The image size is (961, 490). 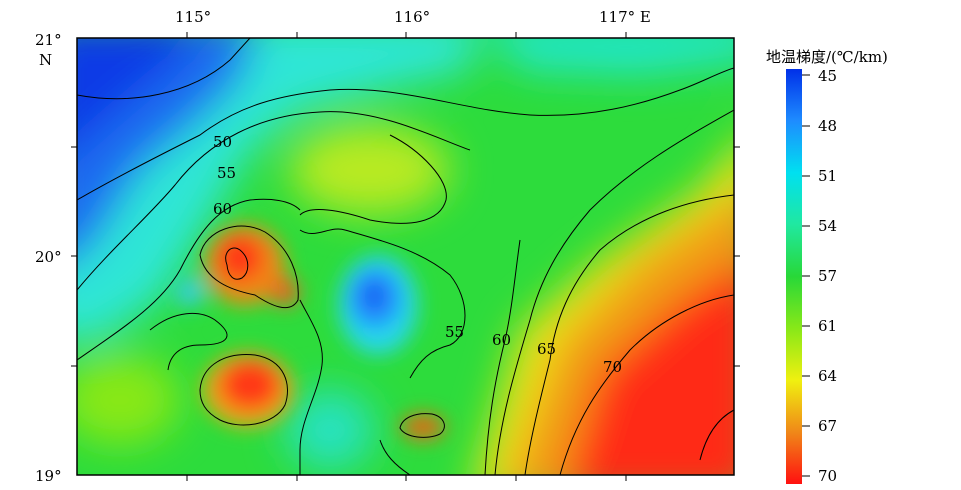 I want to click on legend-colorbar, so click(x=794, y=276).